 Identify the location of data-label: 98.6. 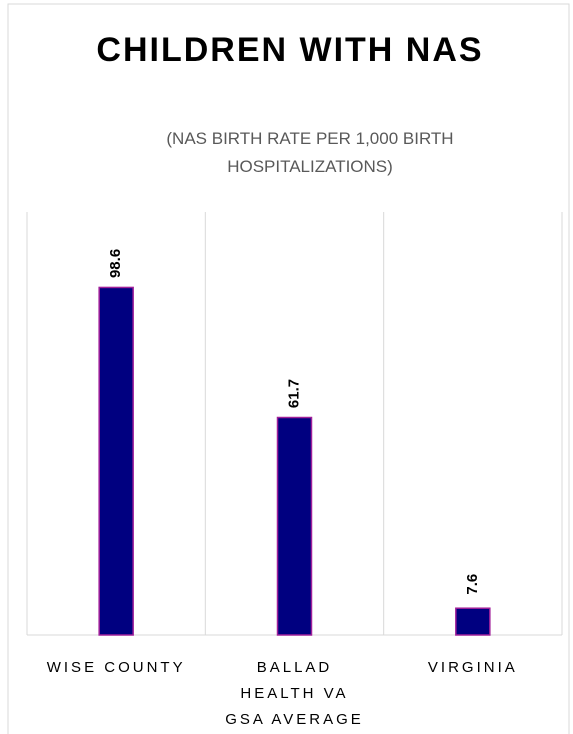
(115, 263).